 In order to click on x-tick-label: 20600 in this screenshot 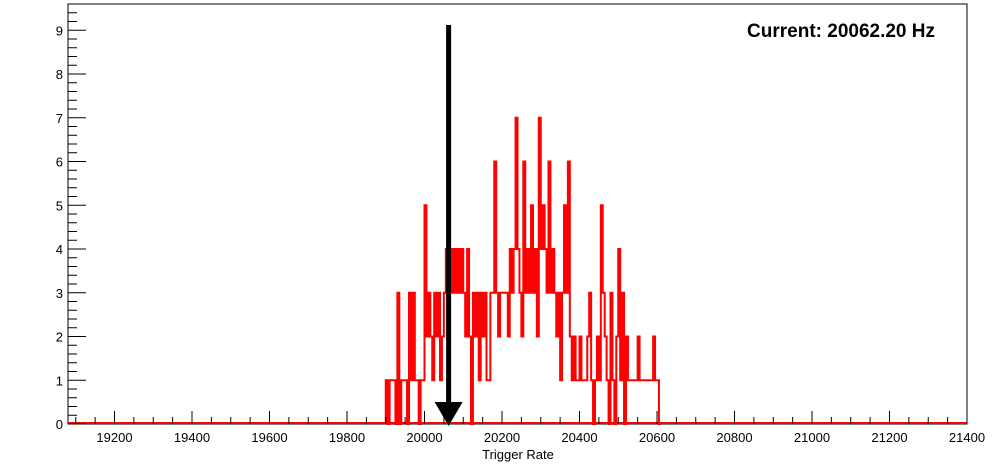, I will do `click(657, 437)`.